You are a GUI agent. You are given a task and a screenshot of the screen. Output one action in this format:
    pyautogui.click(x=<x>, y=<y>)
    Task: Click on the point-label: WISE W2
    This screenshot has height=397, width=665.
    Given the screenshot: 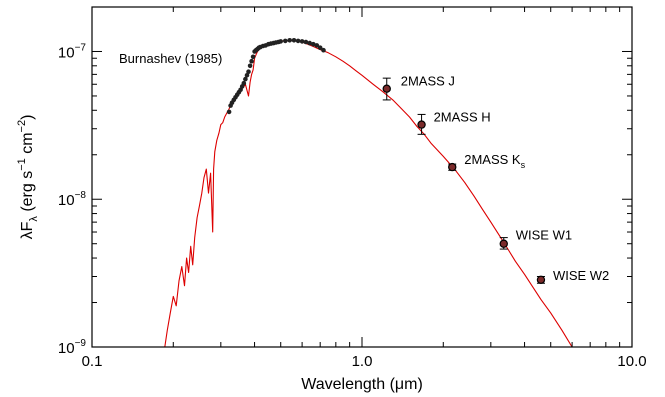 What is the action you would take?
    pyautogui.click(x=581, y=275)
    